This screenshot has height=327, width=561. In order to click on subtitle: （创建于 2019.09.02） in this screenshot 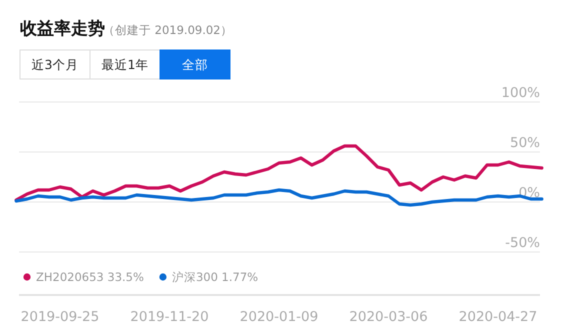, I will do `click(167, 30)`.